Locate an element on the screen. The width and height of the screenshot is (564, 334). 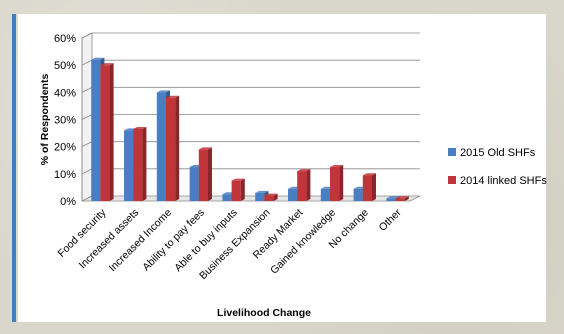
accent-bar is located at coordinates (14, 168).